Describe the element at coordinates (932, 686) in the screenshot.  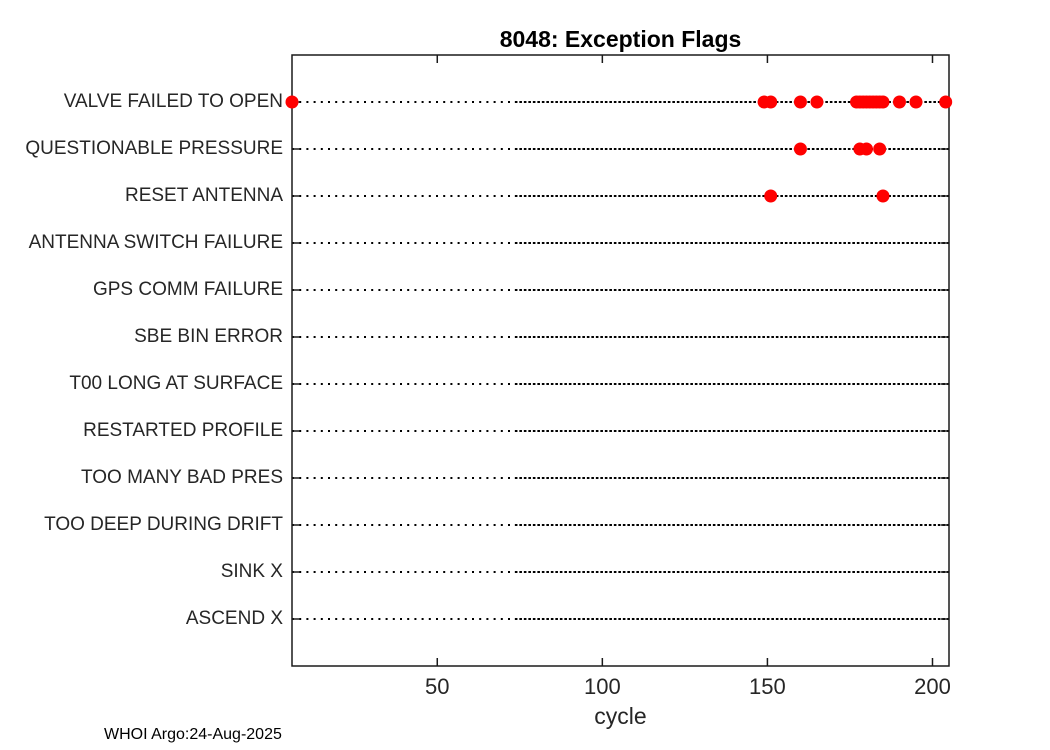
I see `x-tick-label: 200` at that location.